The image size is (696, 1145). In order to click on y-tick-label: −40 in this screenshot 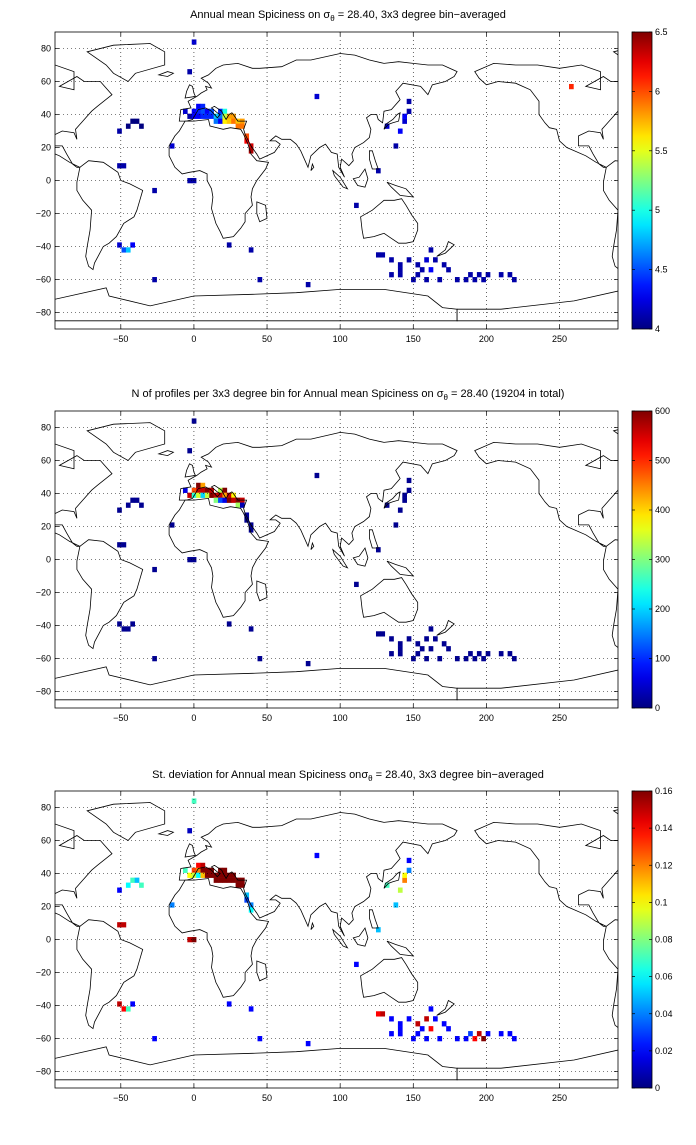, I will do `click(43, 626)`.